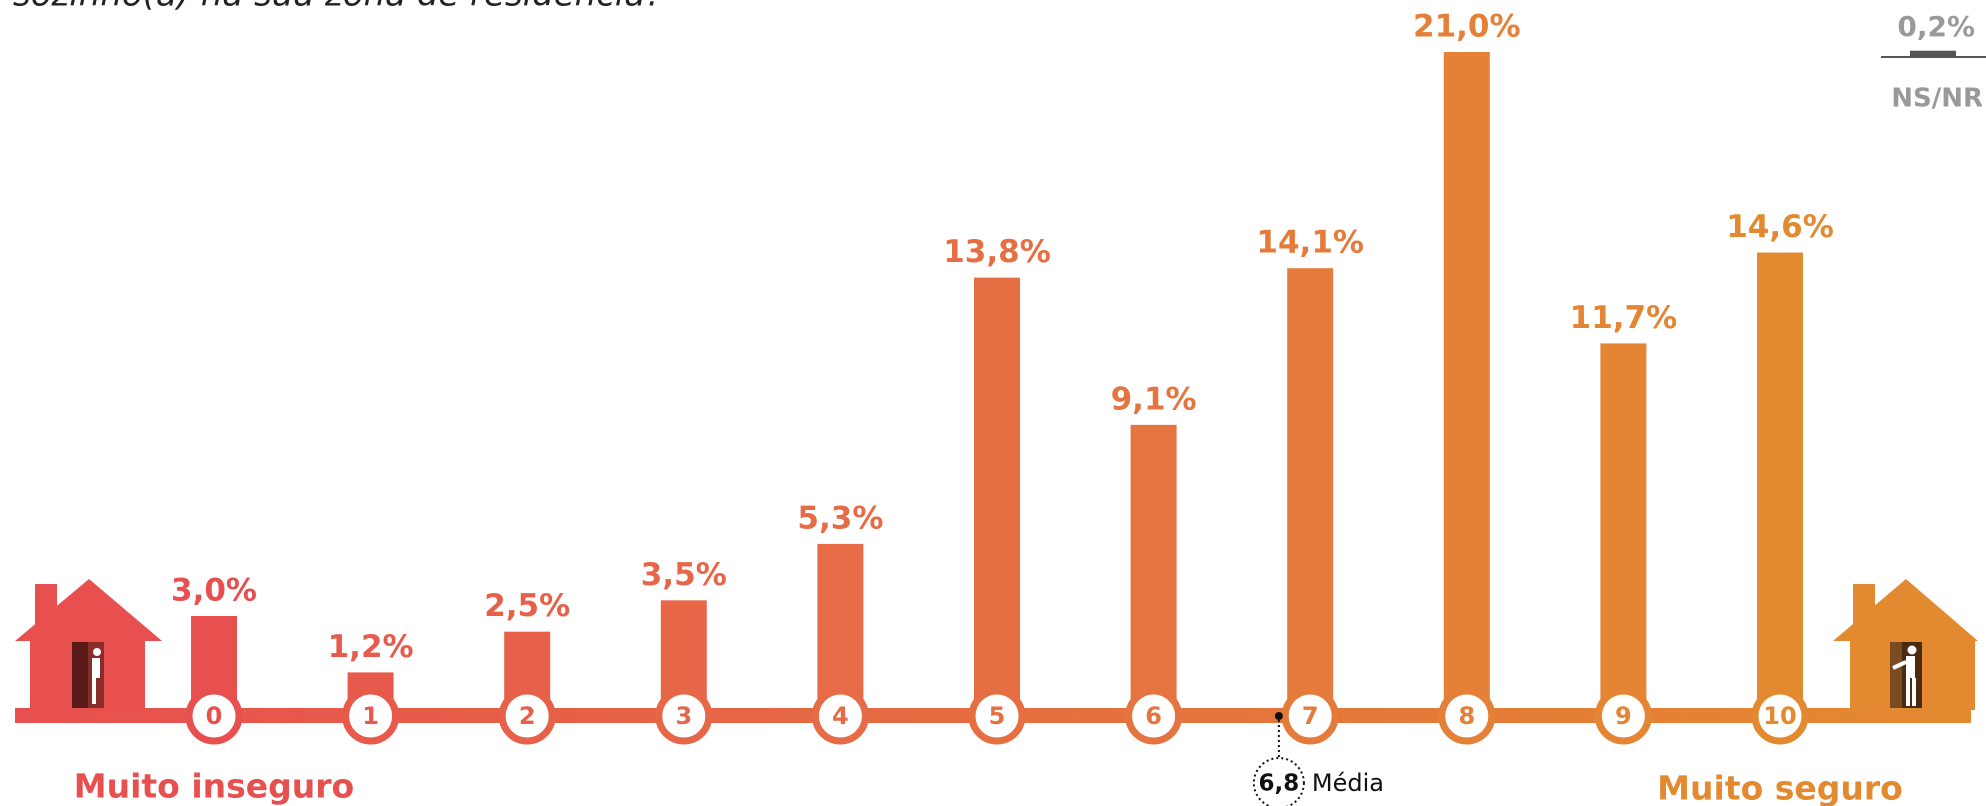  I want to click on value-label: 3,5%, so click(684, 575).